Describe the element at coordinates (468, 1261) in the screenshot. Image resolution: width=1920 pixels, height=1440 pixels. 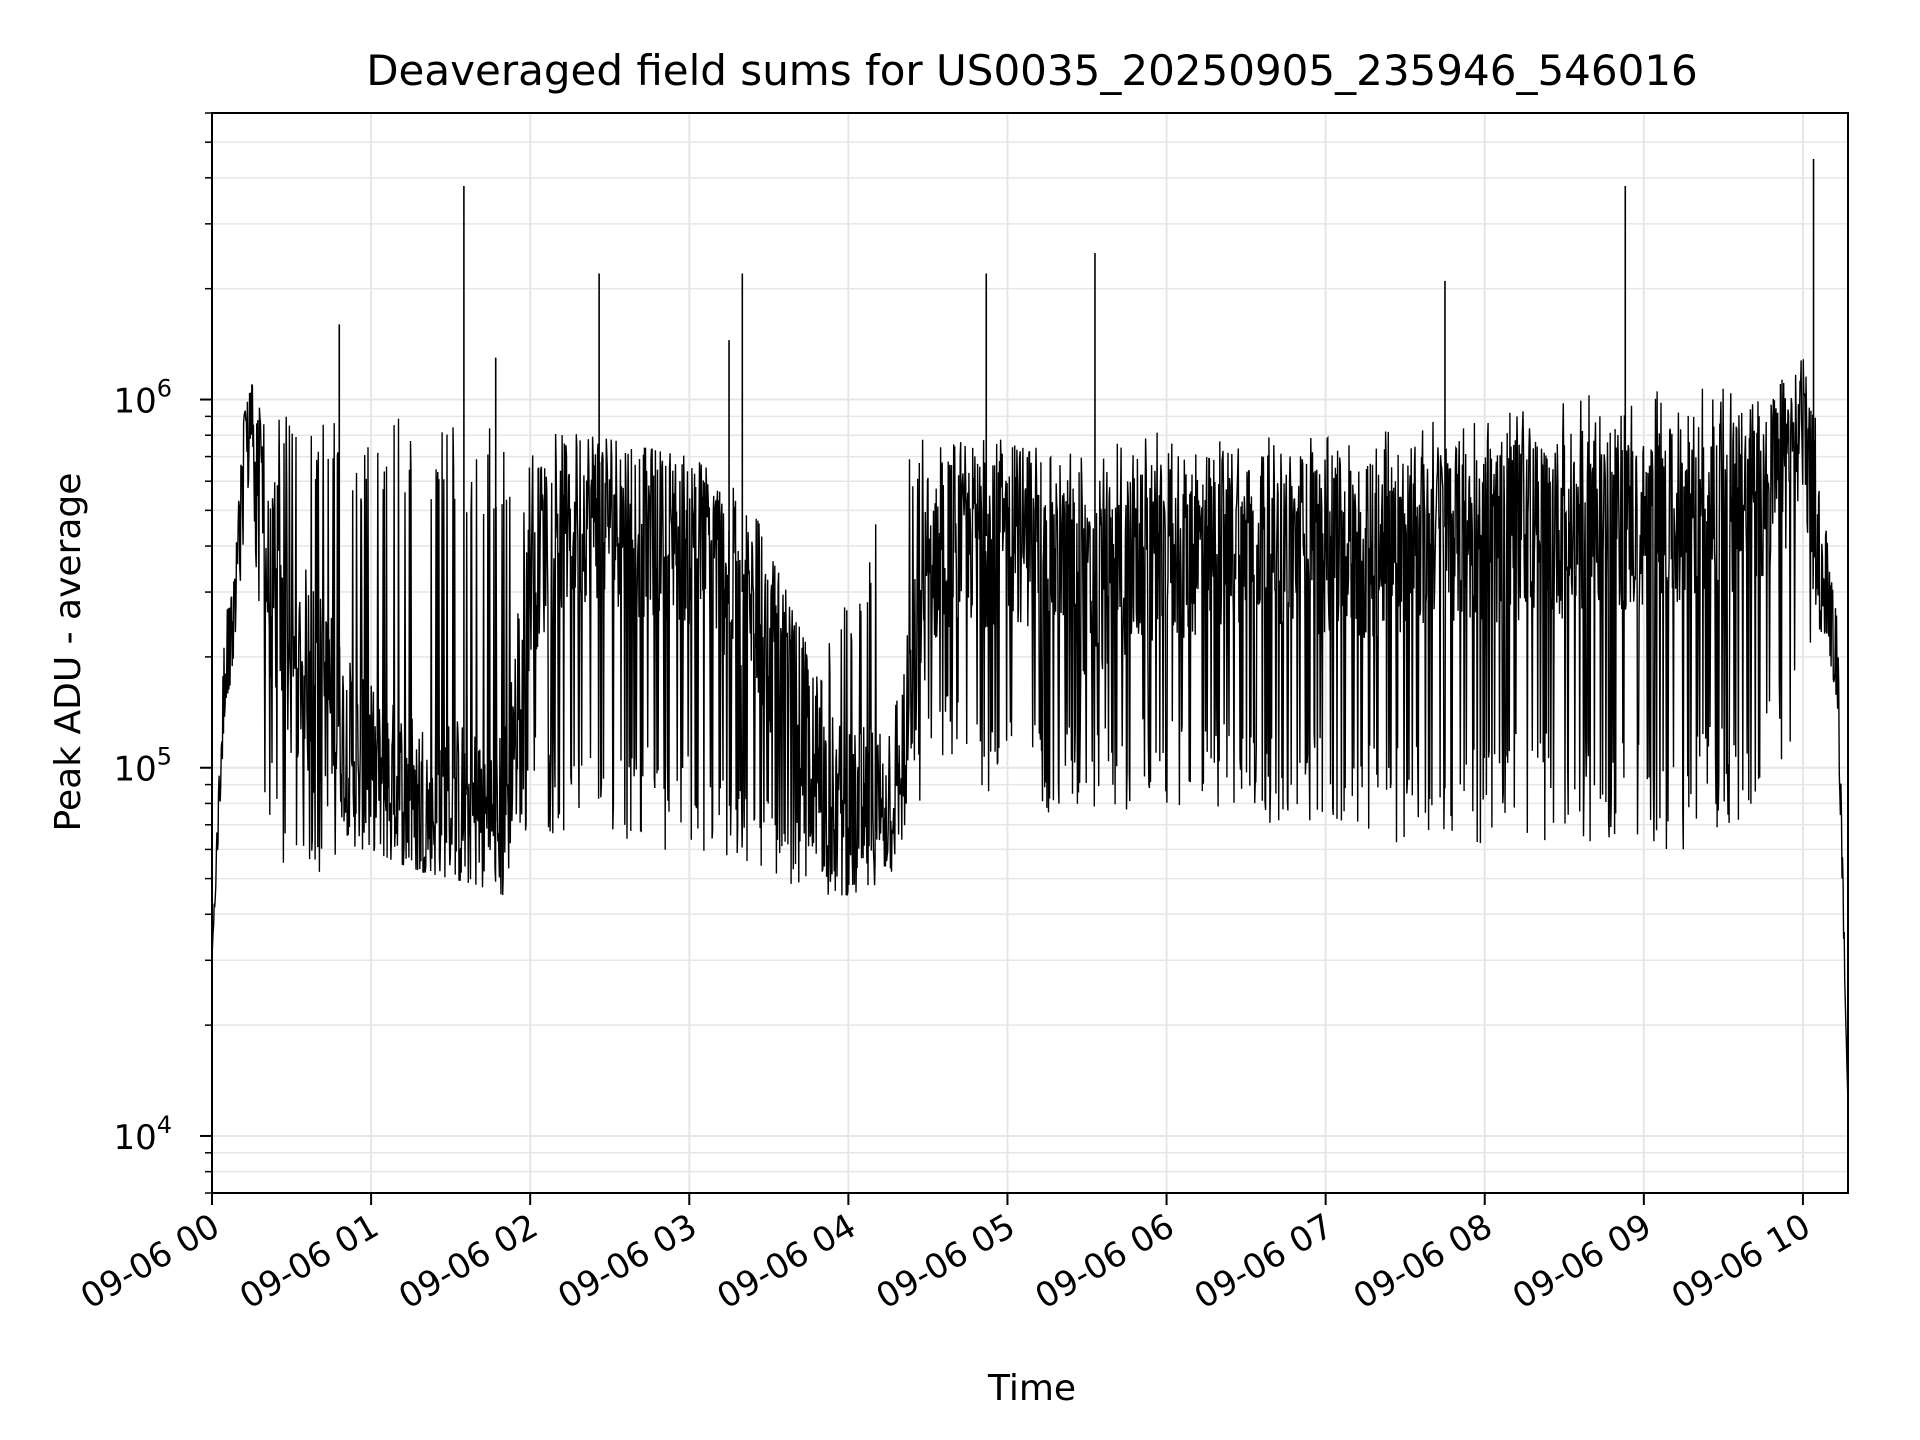
I see `x-tick-label: 09-06 02` at that location.